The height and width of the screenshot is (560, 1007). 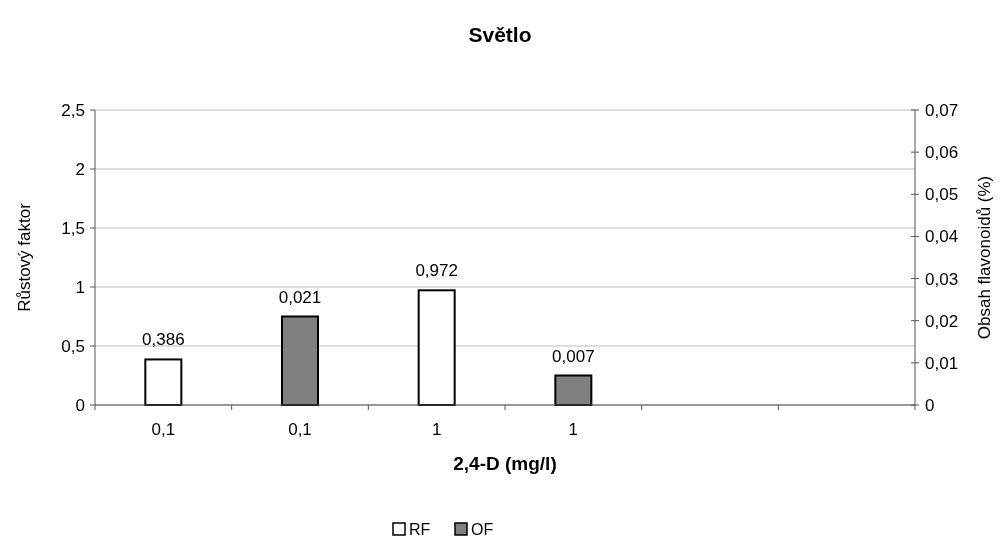 What do you see at coordinates (420, 529) in the screenshot?
I see `legend-label: RF` at bounding box center [420, 529].